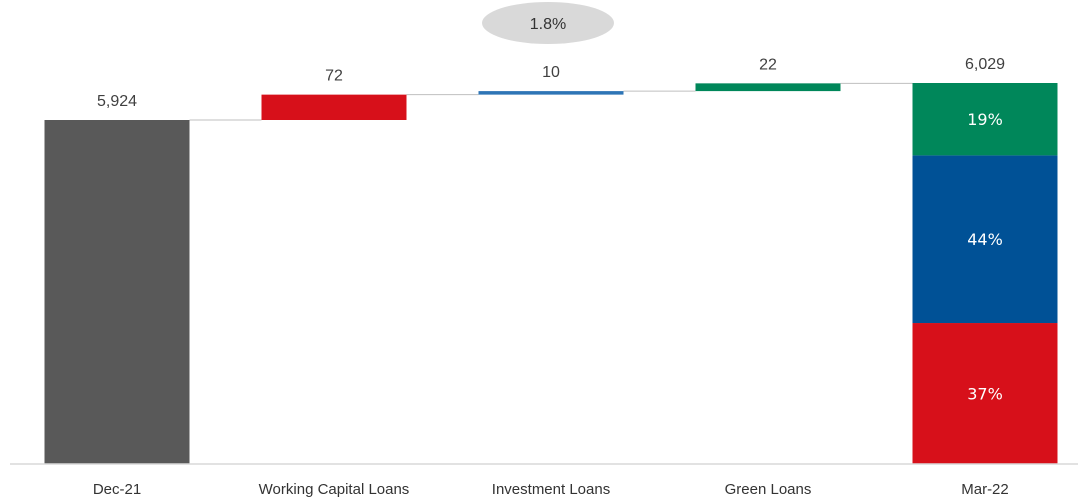  What do you see at coordinates (985, 489) in the screenshot?
I see `category-label: Mar-22` at bounding box center [985, 489].